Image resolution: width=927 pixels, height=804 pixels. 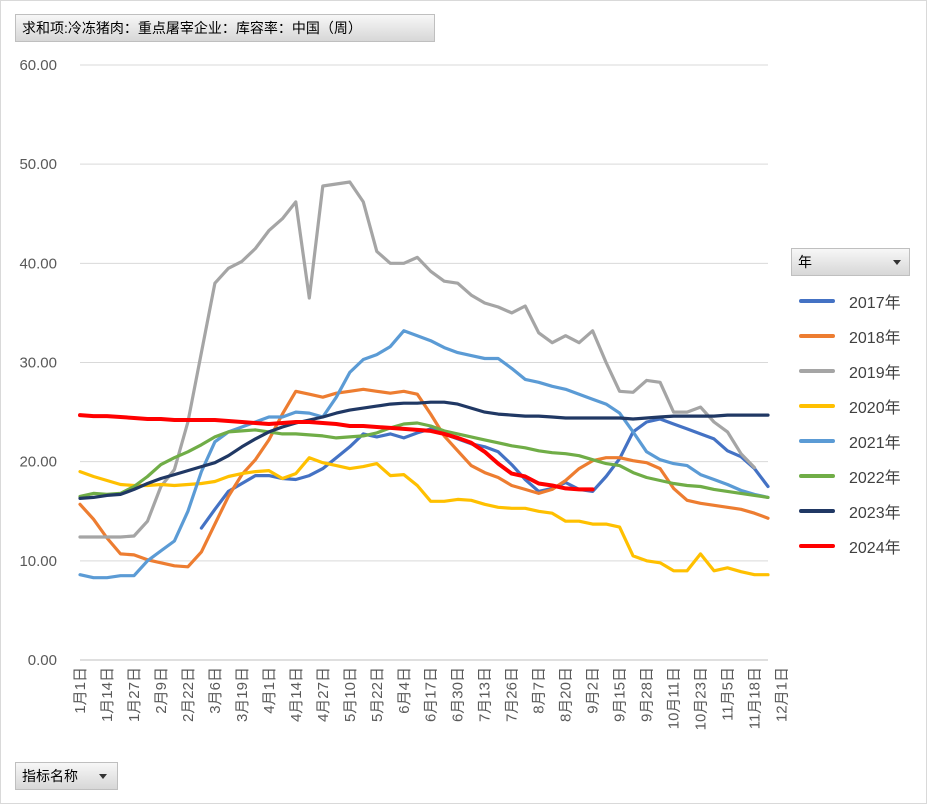 I want to click on x-tick-label: 3月19日, so click(x=242, y=694).